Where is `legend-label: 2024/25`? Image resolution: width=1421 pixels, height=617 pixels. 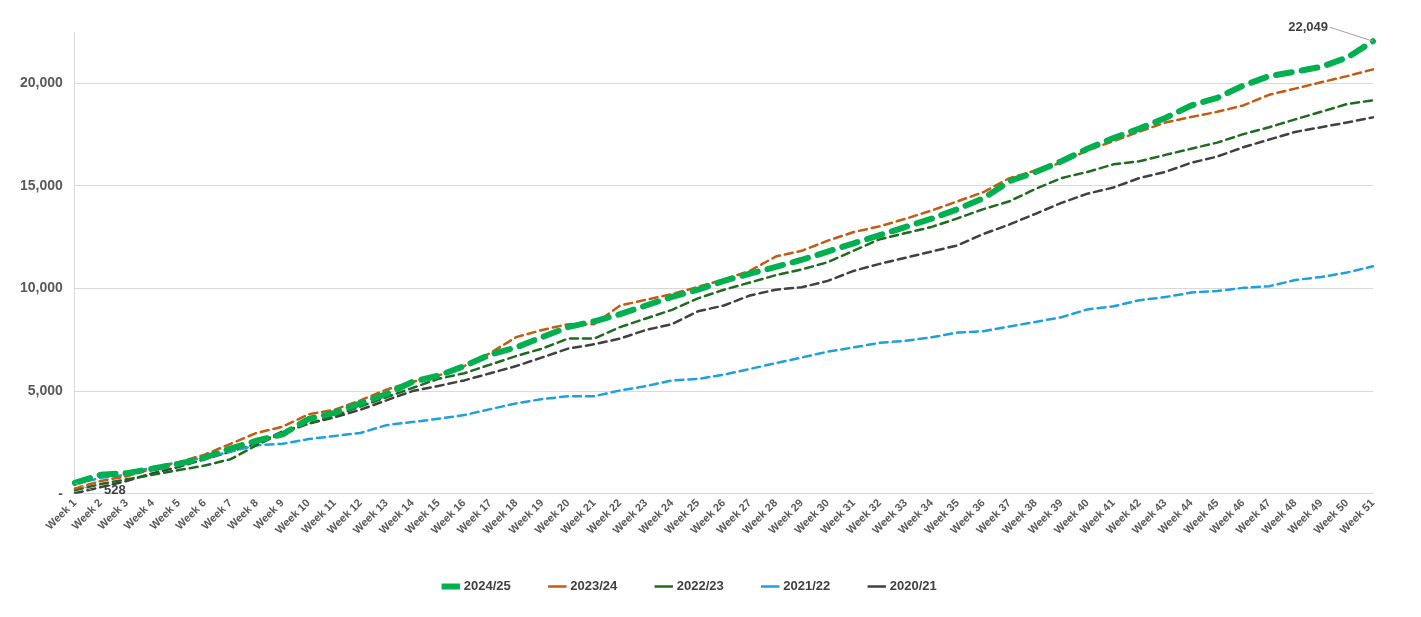
legend-label: 2024/25 is located at coordinates (487, 586).